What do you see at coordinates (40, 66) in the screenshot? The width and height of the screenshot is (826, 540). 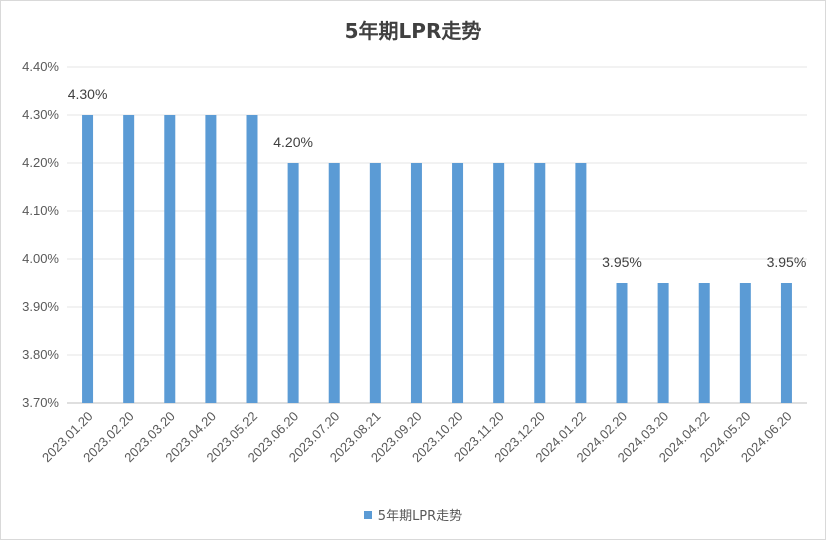 I see `y-tick-label: 4.40%` at bounding box center [40, 66].